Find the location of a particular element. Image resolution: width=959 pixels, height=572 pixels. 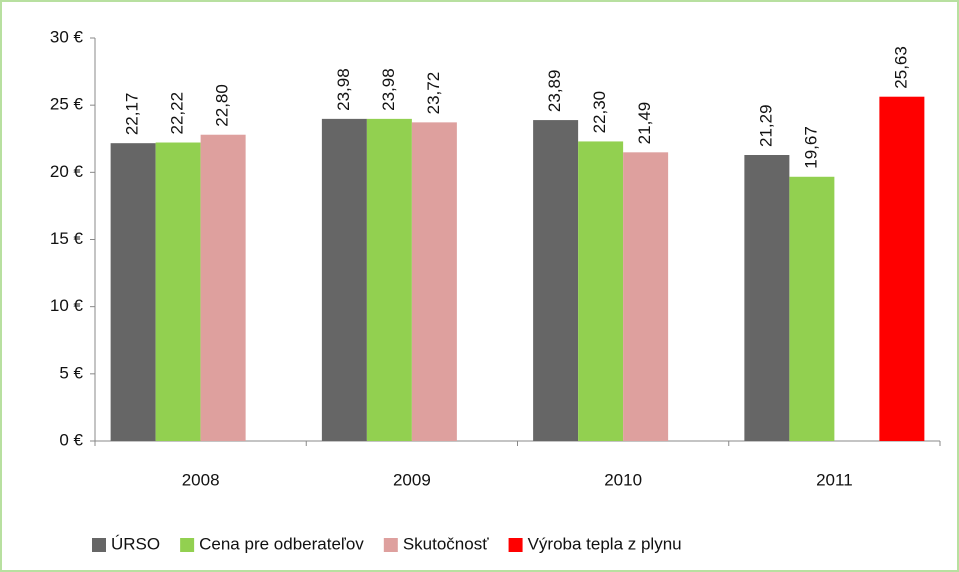

data-label: 19,67 is located at coordinates (810, 147).